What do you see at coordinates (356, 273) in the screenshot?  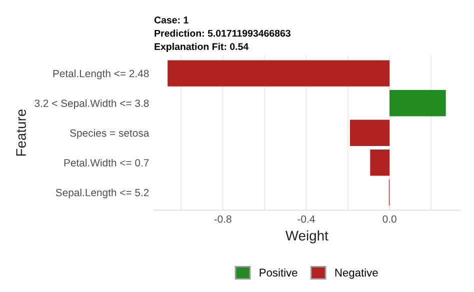 I see `legend-label: Negative` at bounding box center [356, 273].